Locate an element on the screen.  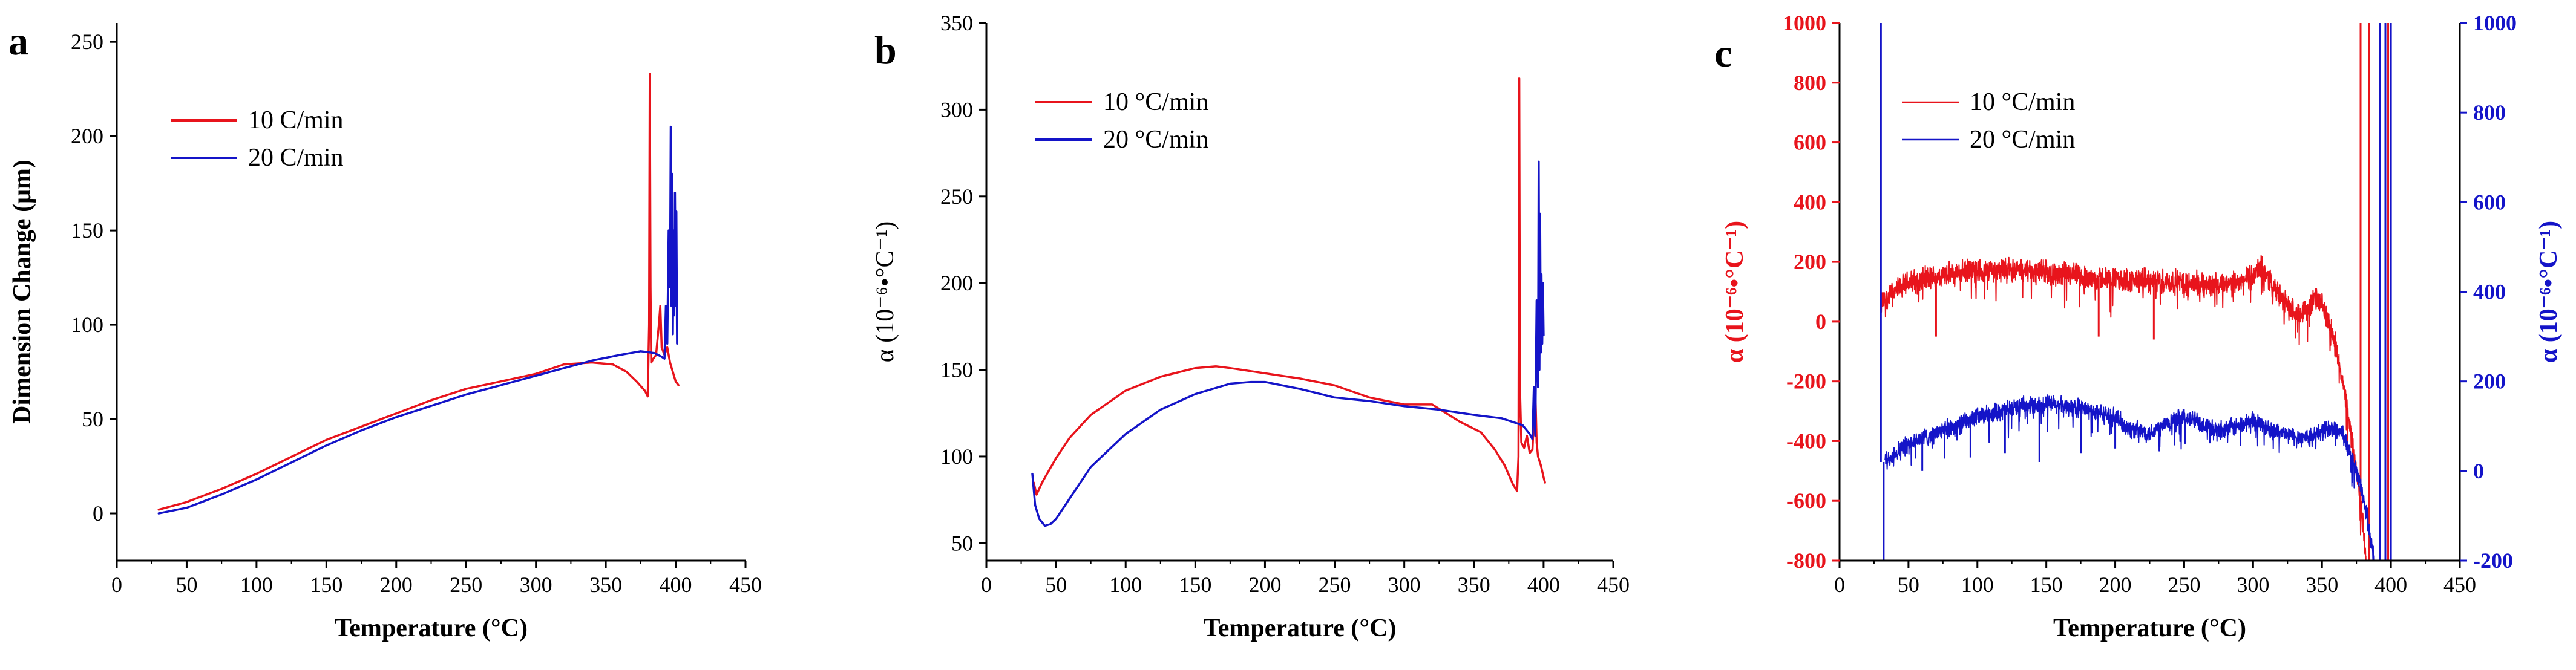
y-tick-label: 1000 is located at coordinates (1804, 23).